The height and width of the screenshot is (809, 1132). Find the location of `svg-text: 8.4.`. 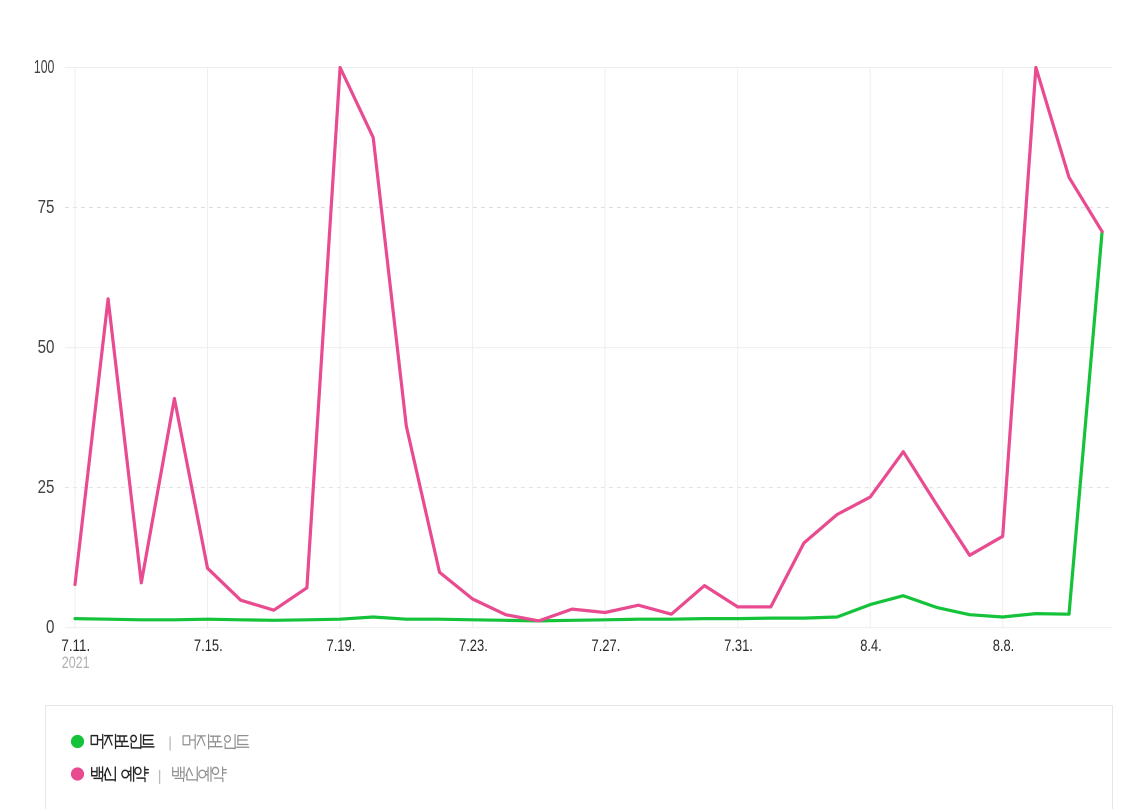

svg-text: 8.4. is located at coordinates (871, 646).